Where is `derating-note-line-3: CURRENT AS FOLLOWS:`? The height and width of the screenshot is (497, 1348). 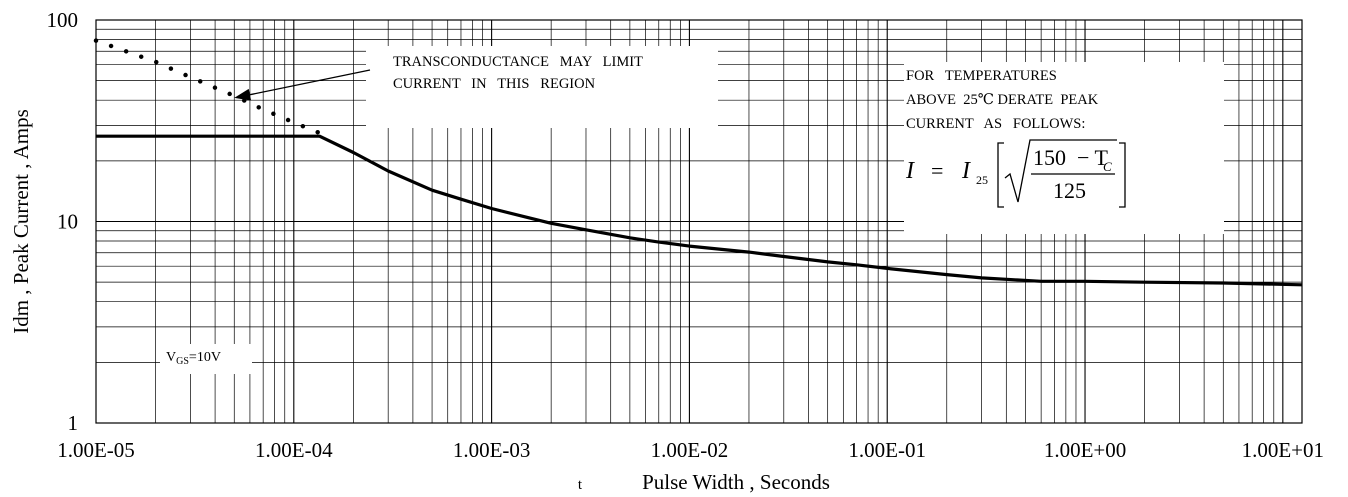 derating-note-line-3: CURRENT AS FOLLOWS: is located at coordinates (995, 124).